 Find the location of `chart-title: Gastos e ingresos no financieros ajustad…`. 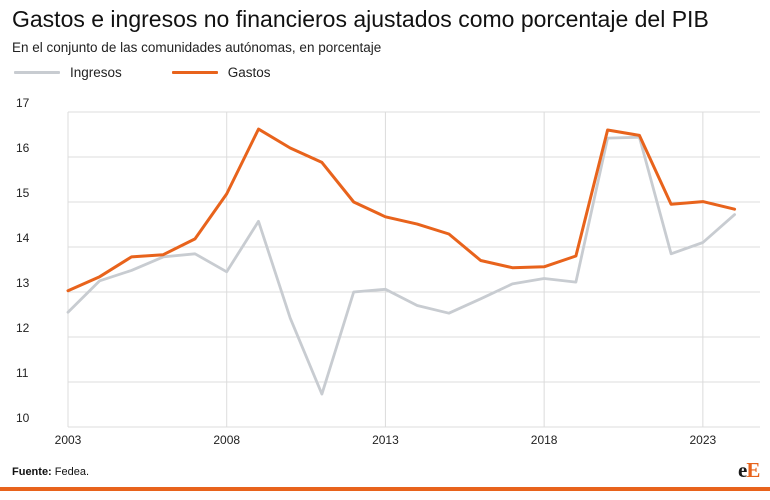

chart-title: Gastos e ingresos no financieros ajustad… is located at coordinates (360, 19).